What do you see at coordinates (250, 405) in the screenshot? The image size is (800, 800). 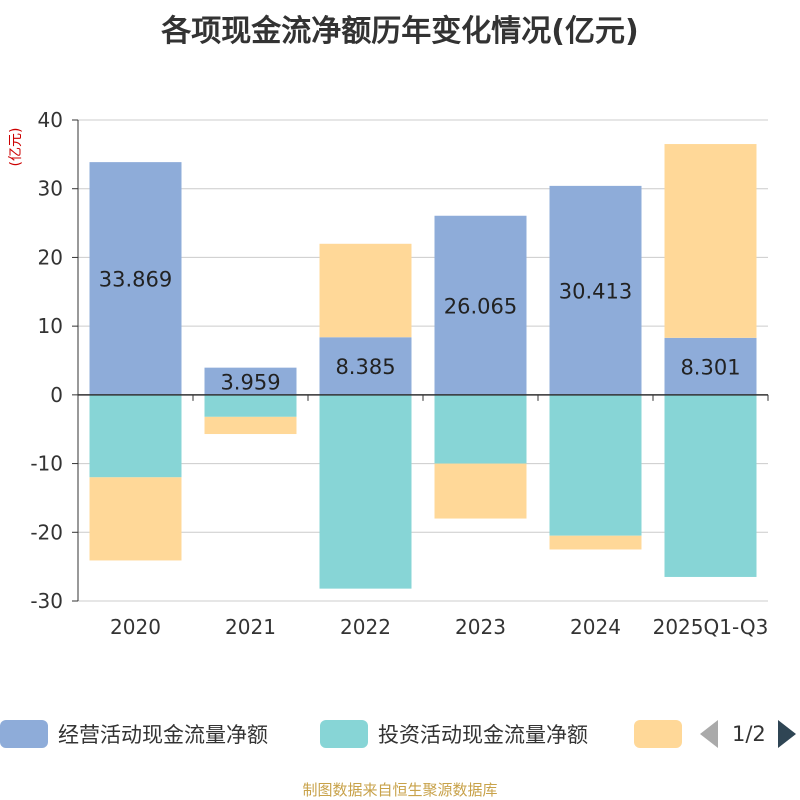 I see `bar-series-1-2021` at bounding box center [250, 405].